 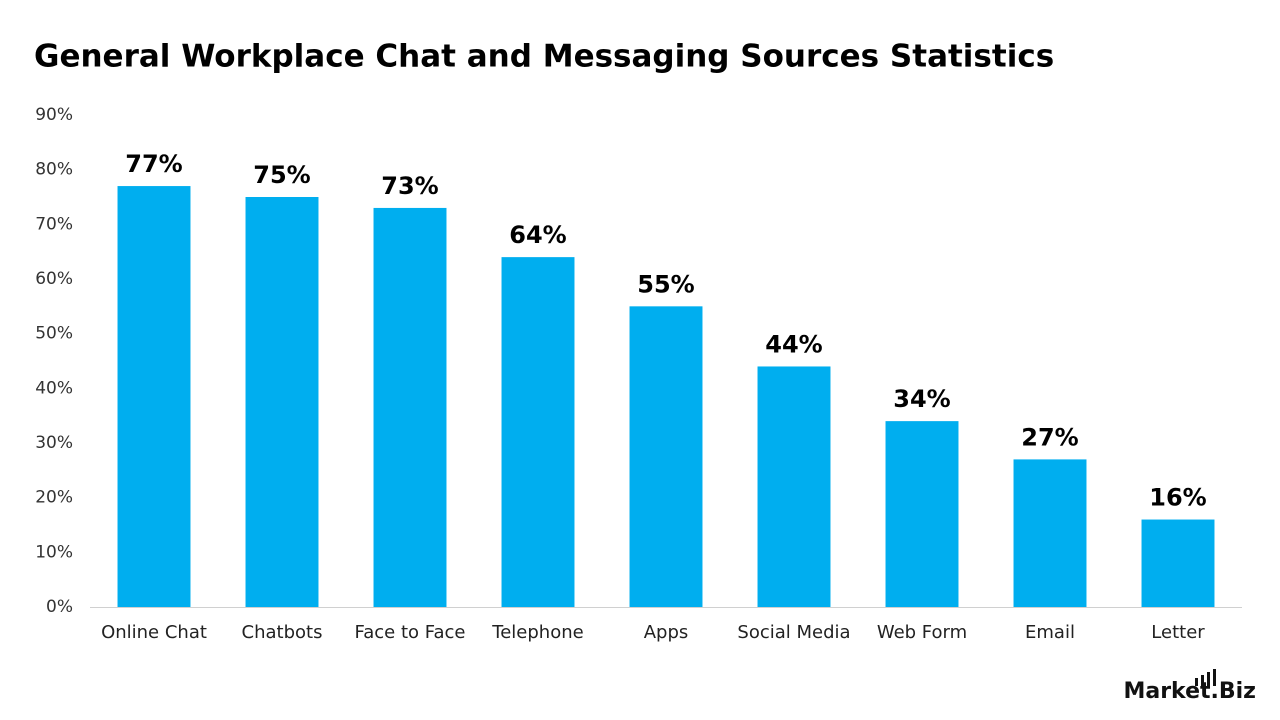 I want to click on logo-icon, so click(x=1205, y=677).